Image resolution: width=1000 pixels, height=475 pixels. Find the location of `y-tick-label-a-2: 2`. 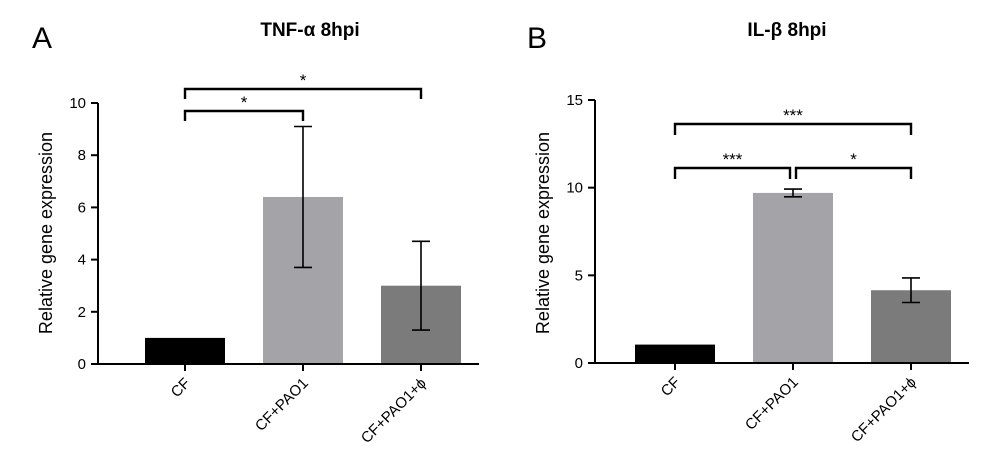

y-tick-label-a-2: 2 is located at coordinates (82, 312).